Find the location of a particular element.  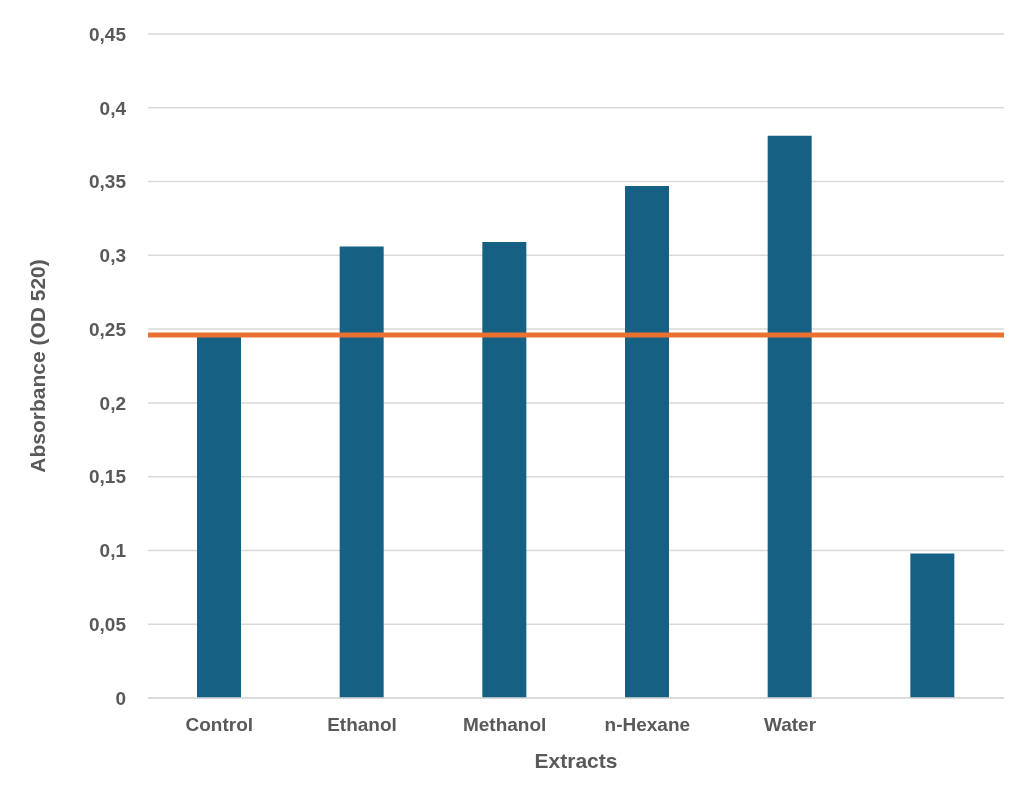

y-tick-label: 0,4 is located at coordinates (113, 108).